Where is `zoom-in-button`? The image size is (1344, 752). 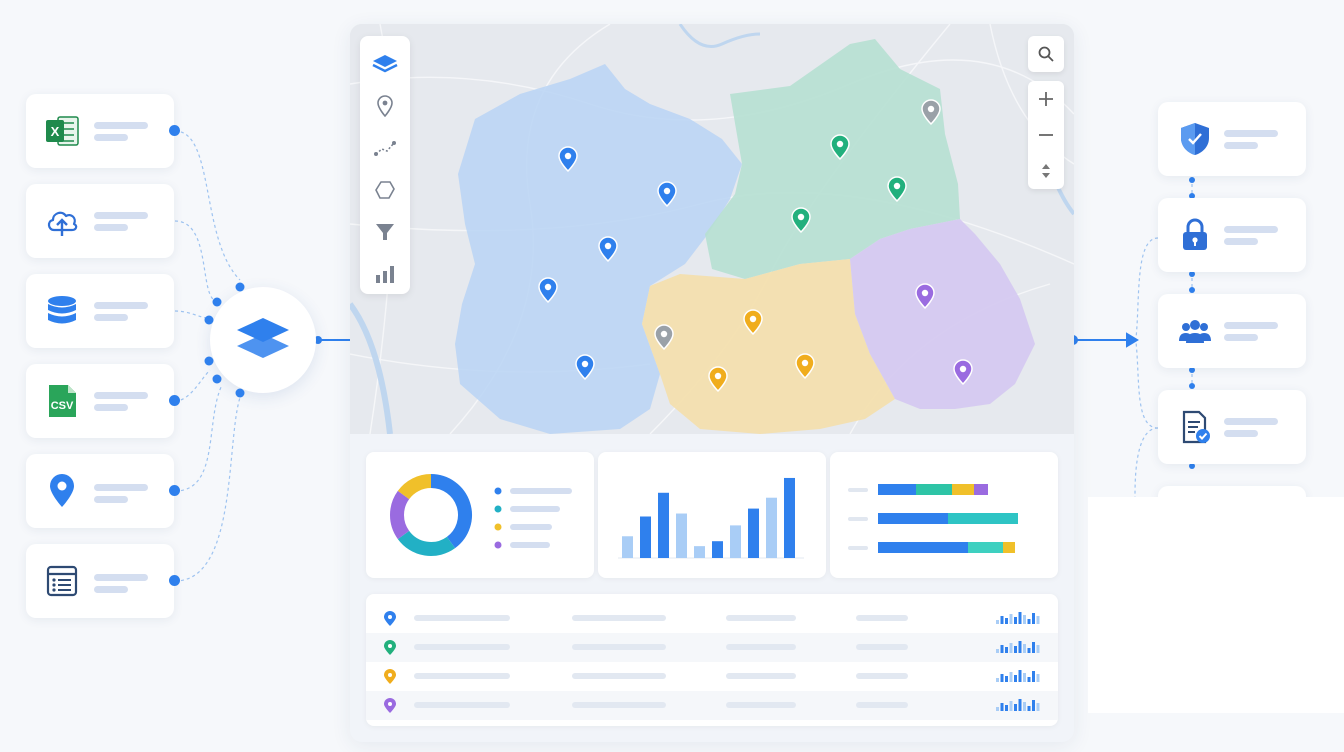 zoom-in-button is located at coordinates (1046, 99).